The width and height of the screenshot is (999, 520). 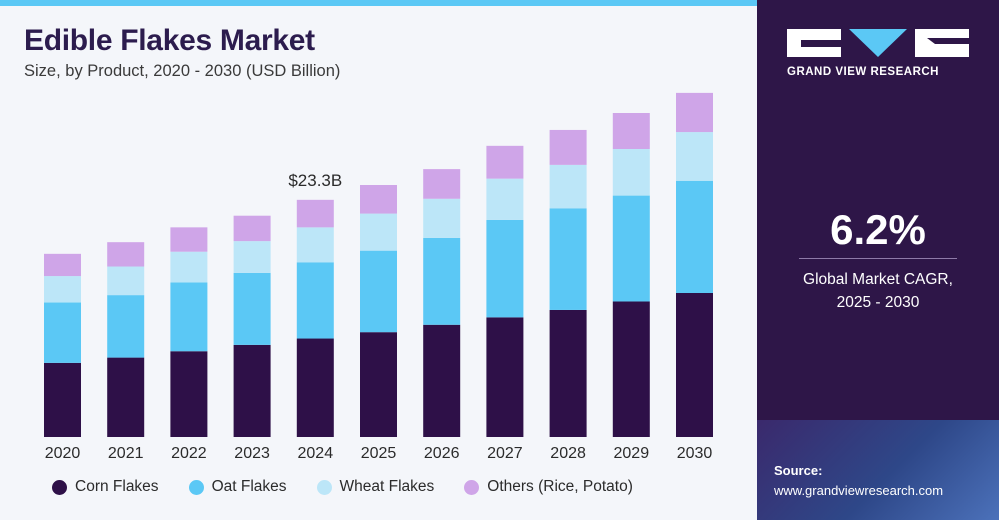 What do you see at coordinates (878, 229) in the screenshot?
I see `cagr-value: 6.2%` at bounding box center [878, 229].